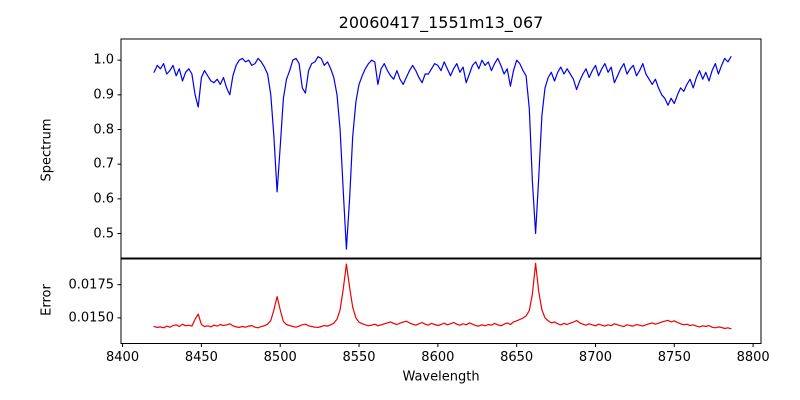 The height and width of the screenshot is (400, 800). I want to click on y-tick-label-spectrum: 0.7, so click(103, 164).